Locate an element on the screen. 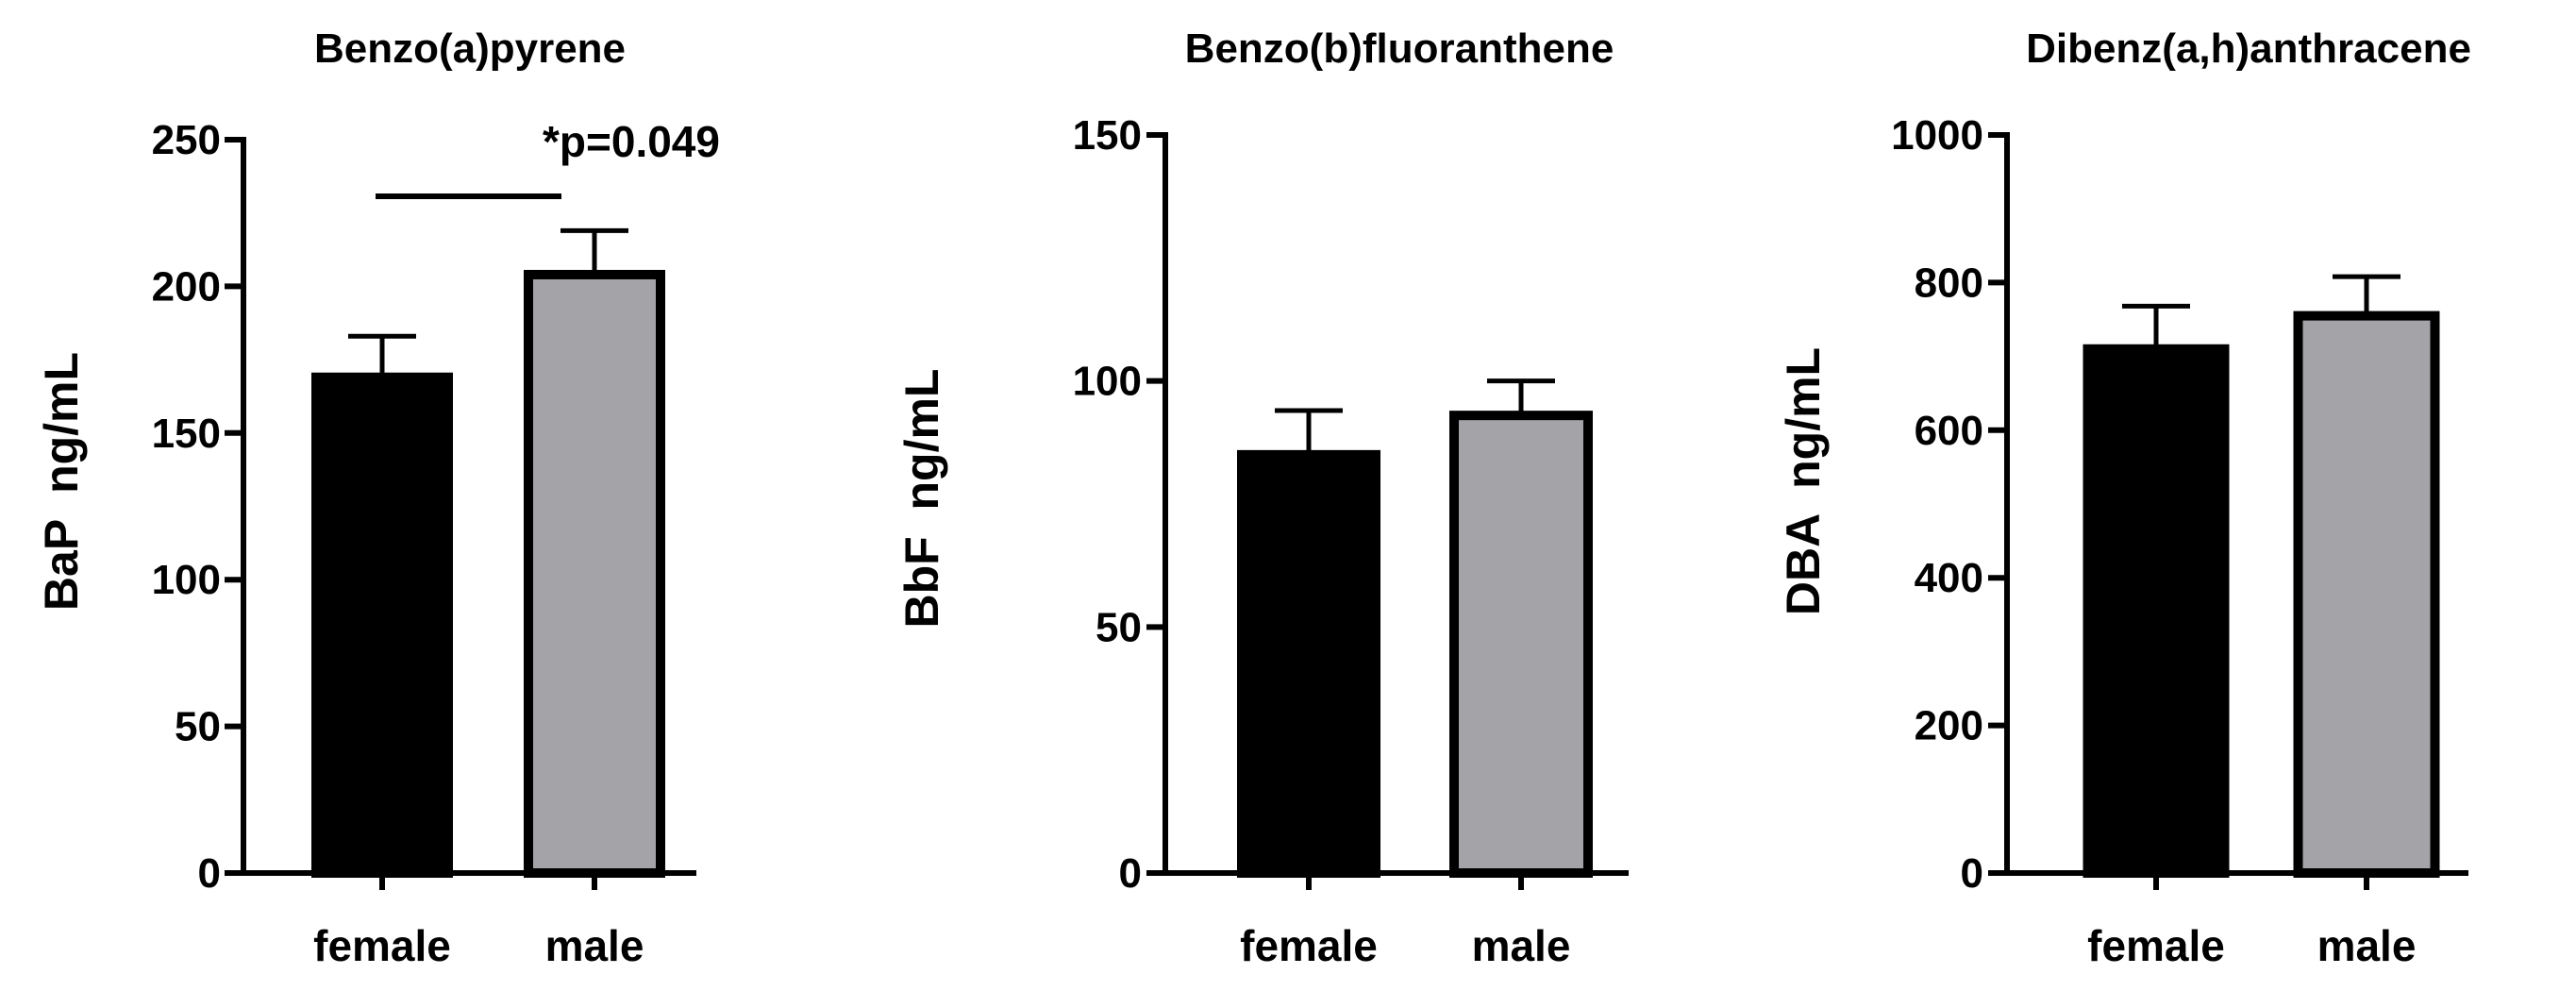 This screenshot has height=991, width=2576. chart3-bar-female is located at coordinates (2156, 611).